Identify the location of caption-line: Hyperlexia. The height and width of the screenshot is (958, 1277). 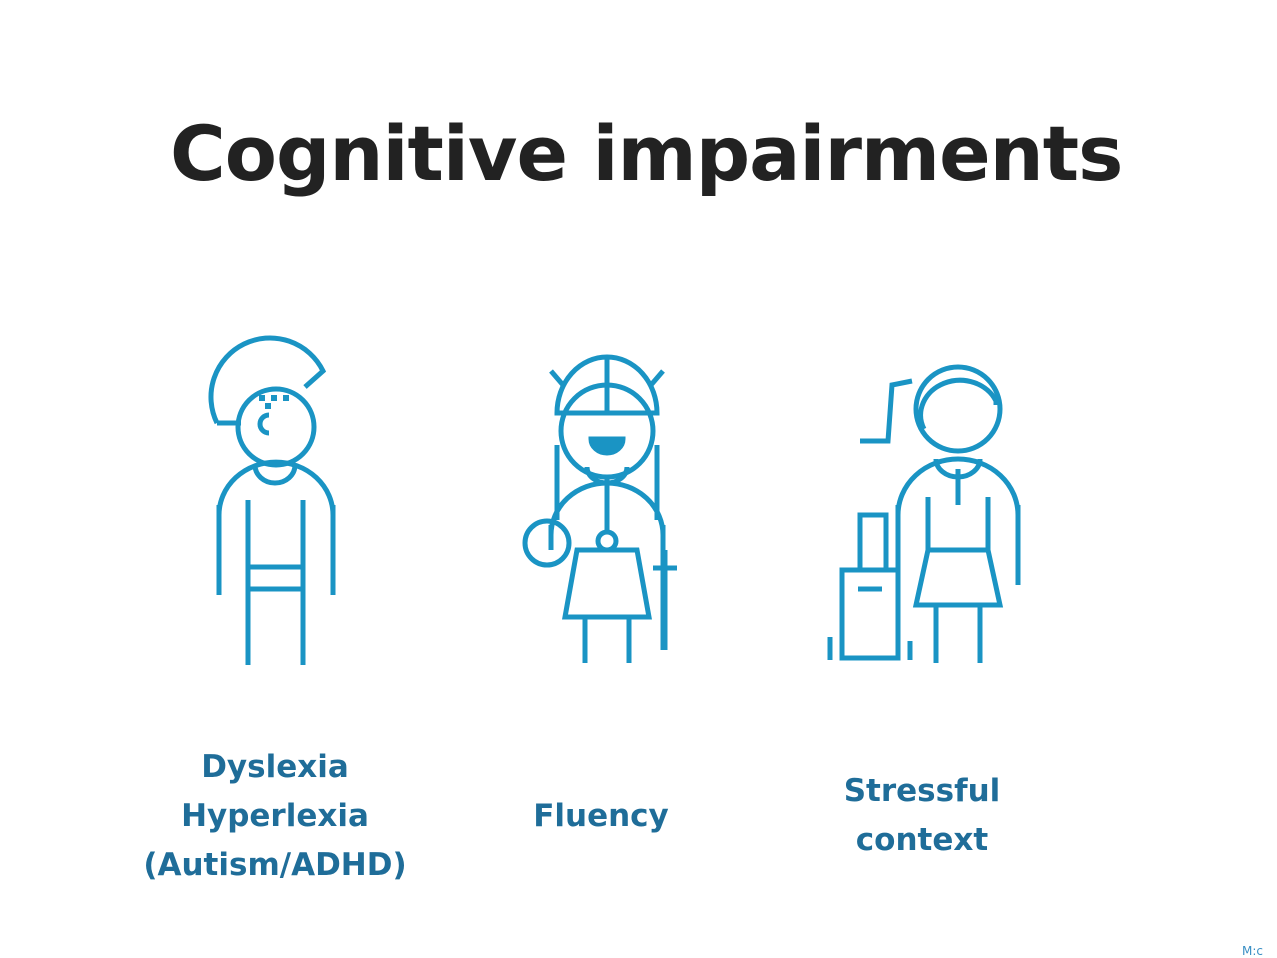
(275, 816).